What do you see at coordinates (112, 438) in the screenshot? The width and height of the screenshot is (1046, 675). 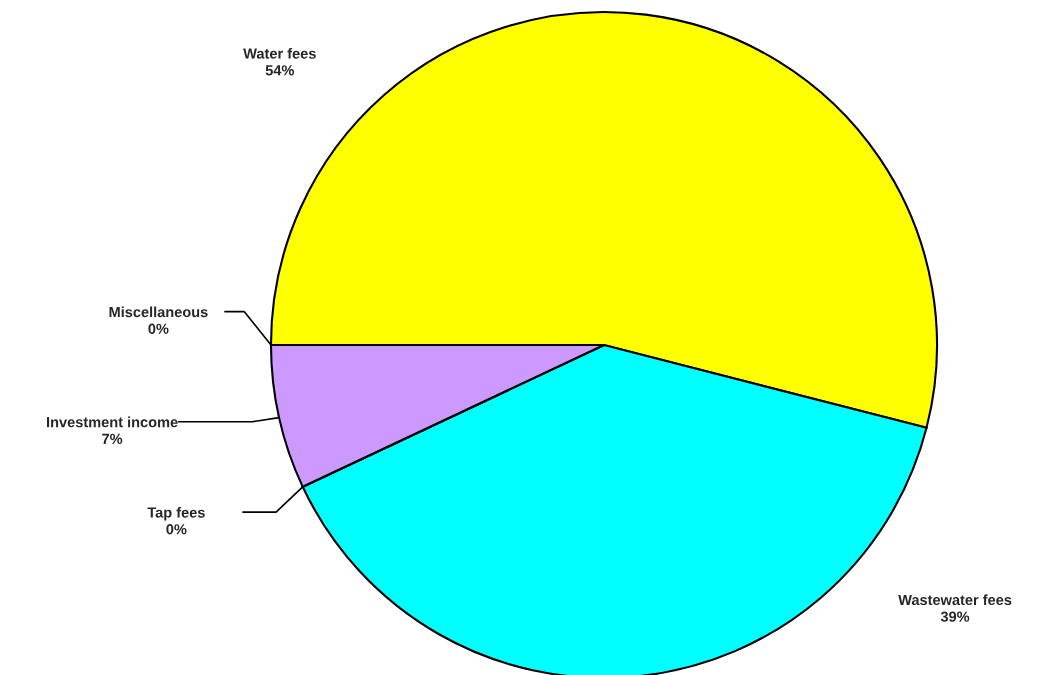 I see `data-label: 7%` at bounding box center [112, 438].